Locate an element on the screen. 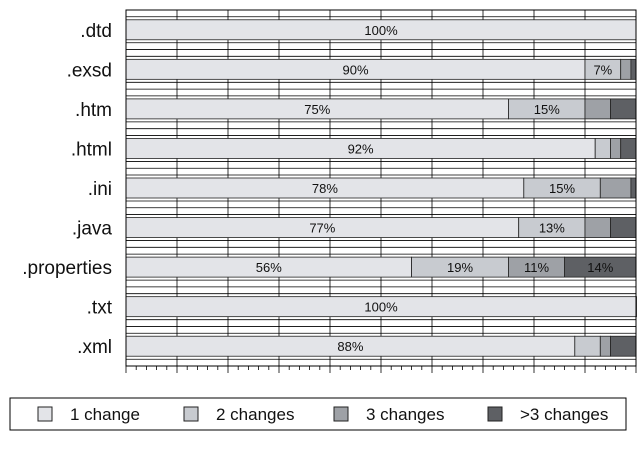 The image size is (639, 463). bar-html-2-changes is located at coordinates (602, 148).